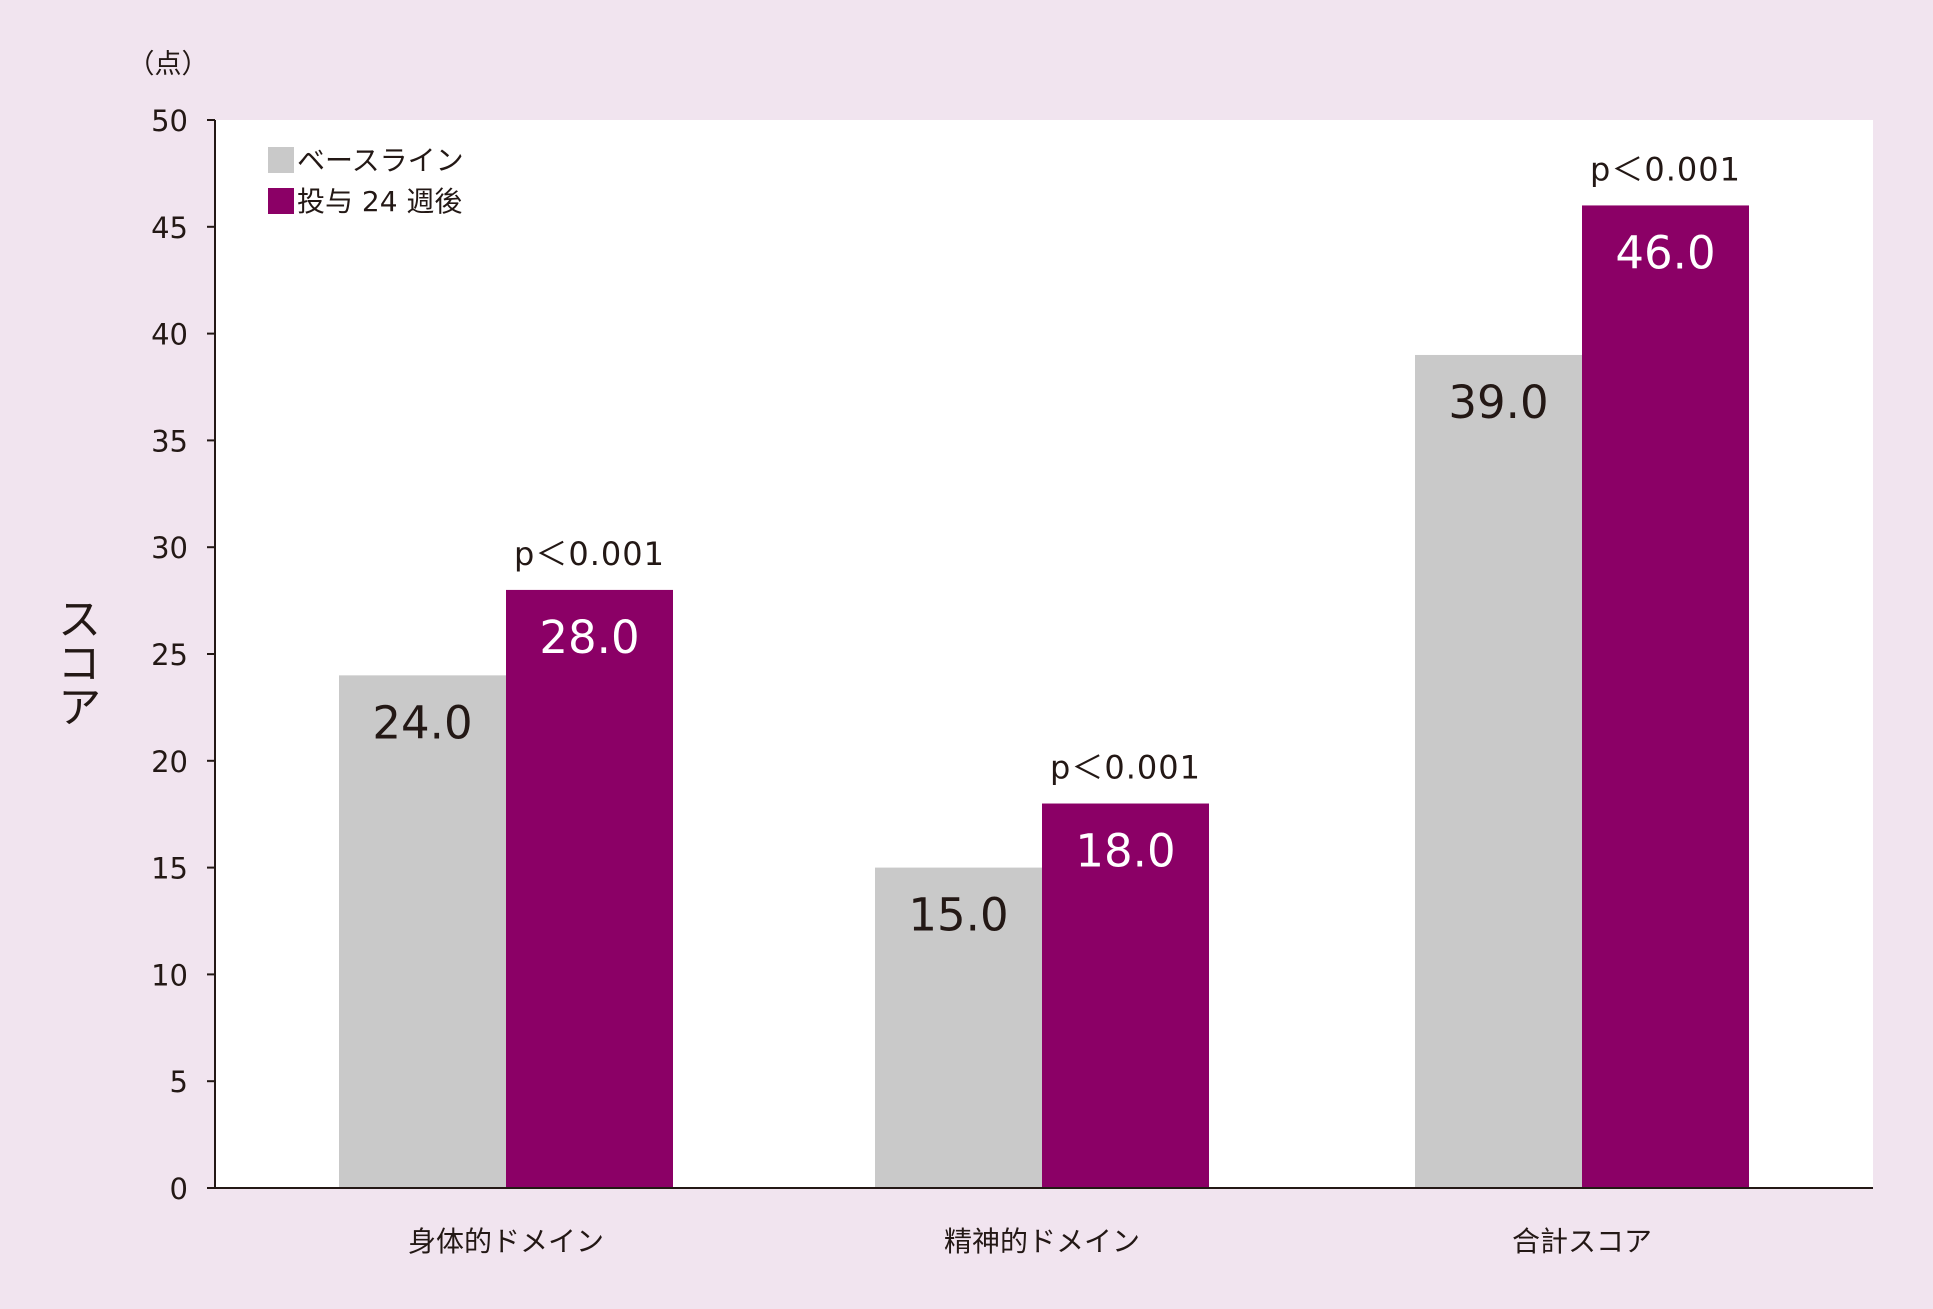 This screenshot has width=1933, height=1309. I want to click on legend: ベースライン 投与 24 週後, so click(366, 181).